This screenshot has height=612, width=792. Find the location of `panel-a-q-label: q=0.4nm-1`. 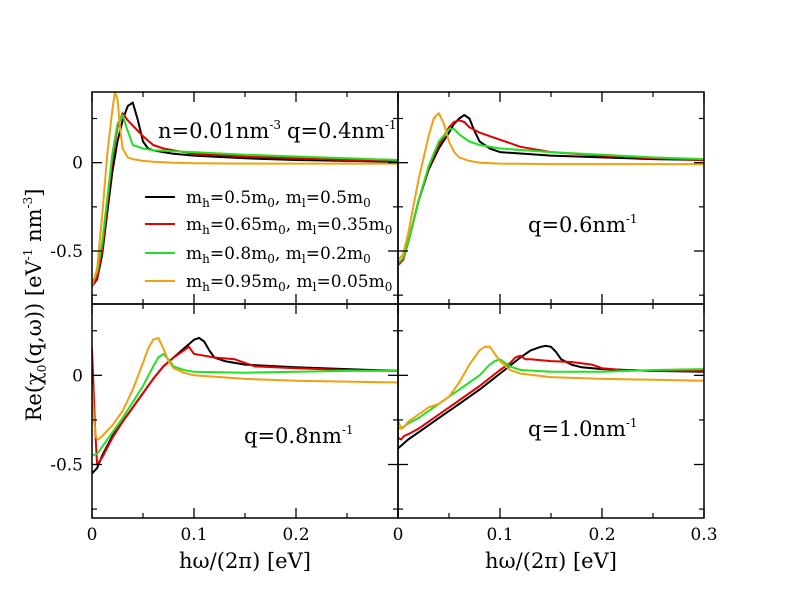

panel-a-q-label: q=0.4nm-1 is located at coordinates (342, 130).